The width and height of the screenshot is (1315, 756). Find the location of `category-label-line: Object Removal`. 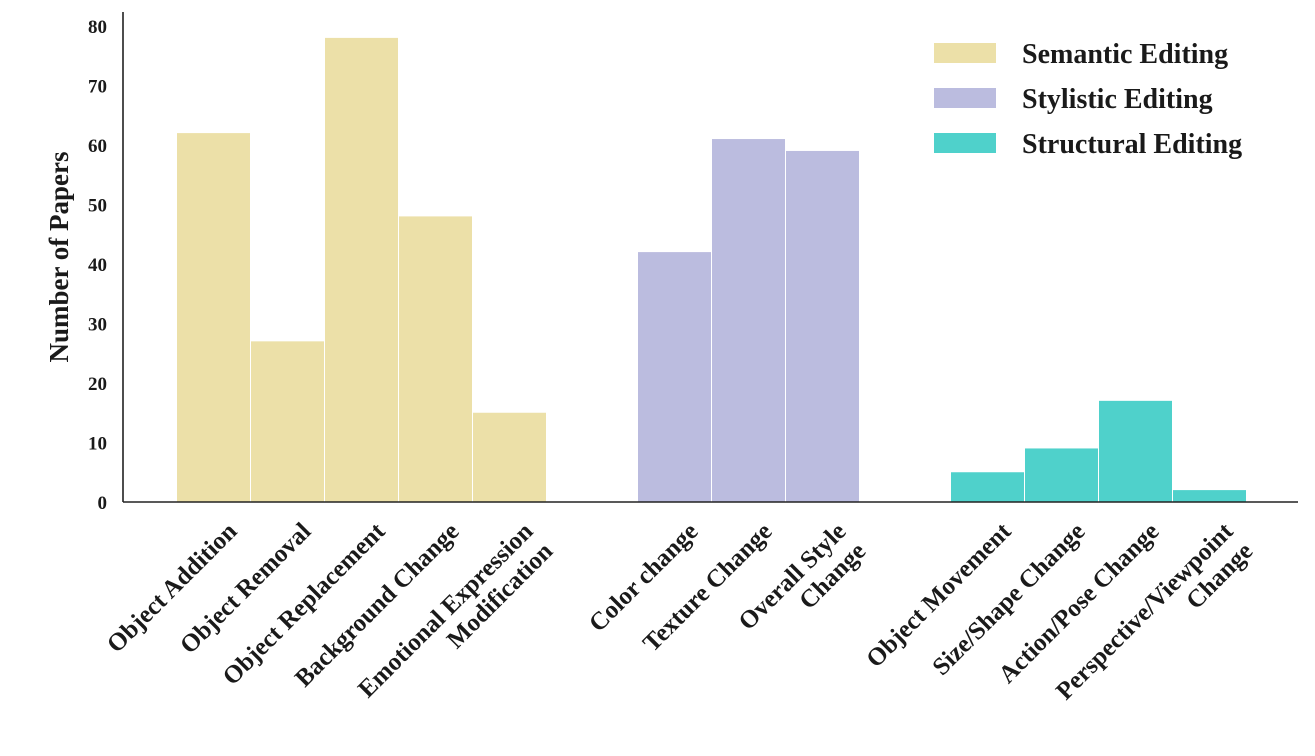

category-label-line: Object Removal is located at coordinates (245, 588).